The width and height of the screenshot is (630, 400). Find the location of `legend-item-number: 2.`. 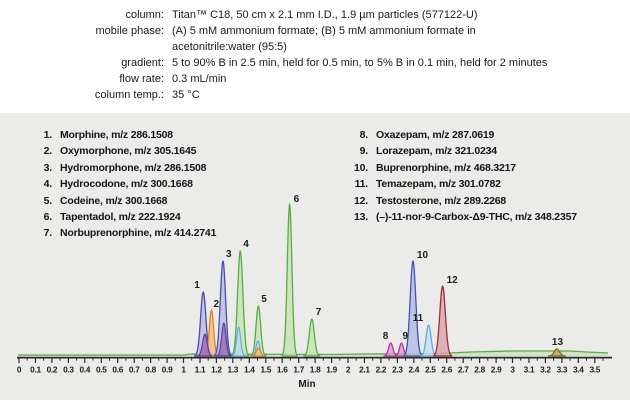

legend-item-number: 2. is located at coordinates (48, 151).